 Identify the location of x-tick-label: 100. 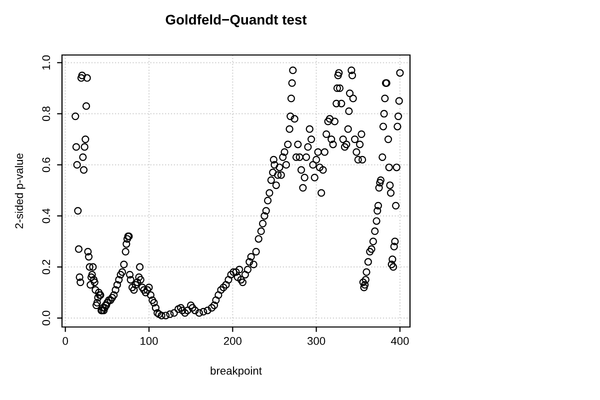
(149, 341).